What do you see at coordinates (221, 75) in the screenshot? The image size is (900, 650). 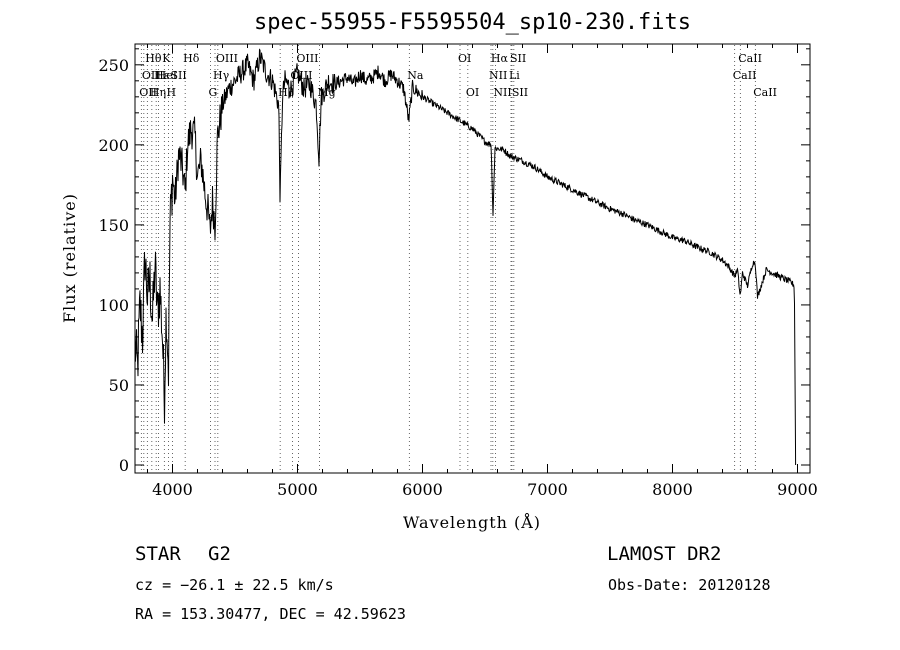 I see `line-label-11: Hγ` at bounding box center [221, 75].